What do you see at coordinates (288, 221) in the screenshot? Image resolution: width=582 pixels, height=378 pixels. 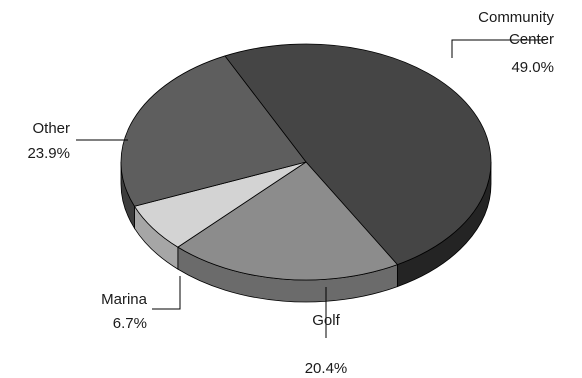 I see `slice-golf` at bounding box center [288, 221].